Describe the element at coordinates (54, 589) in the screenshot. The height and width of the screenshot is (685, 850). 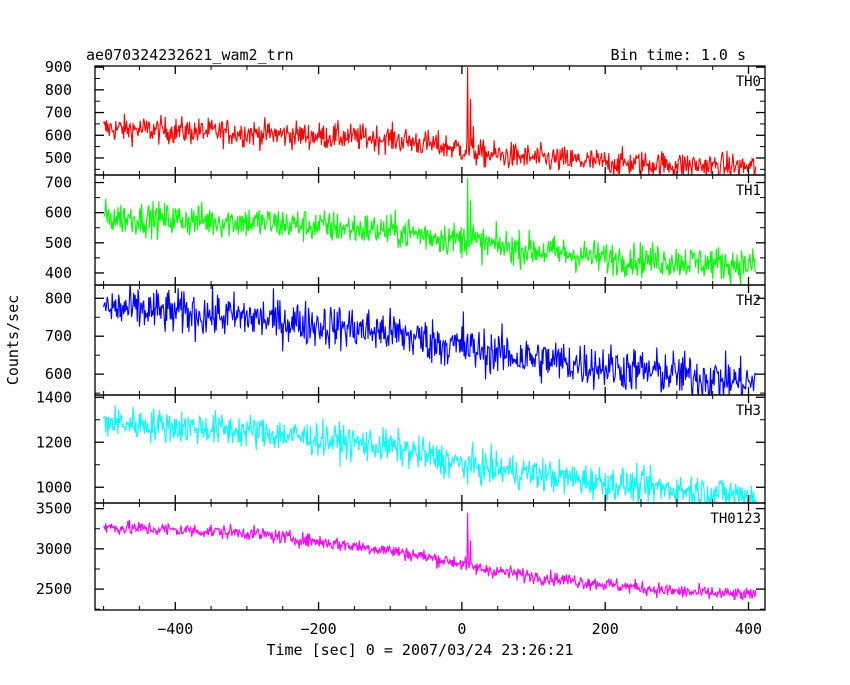
I see `y-tick-label: 2500` at that location.